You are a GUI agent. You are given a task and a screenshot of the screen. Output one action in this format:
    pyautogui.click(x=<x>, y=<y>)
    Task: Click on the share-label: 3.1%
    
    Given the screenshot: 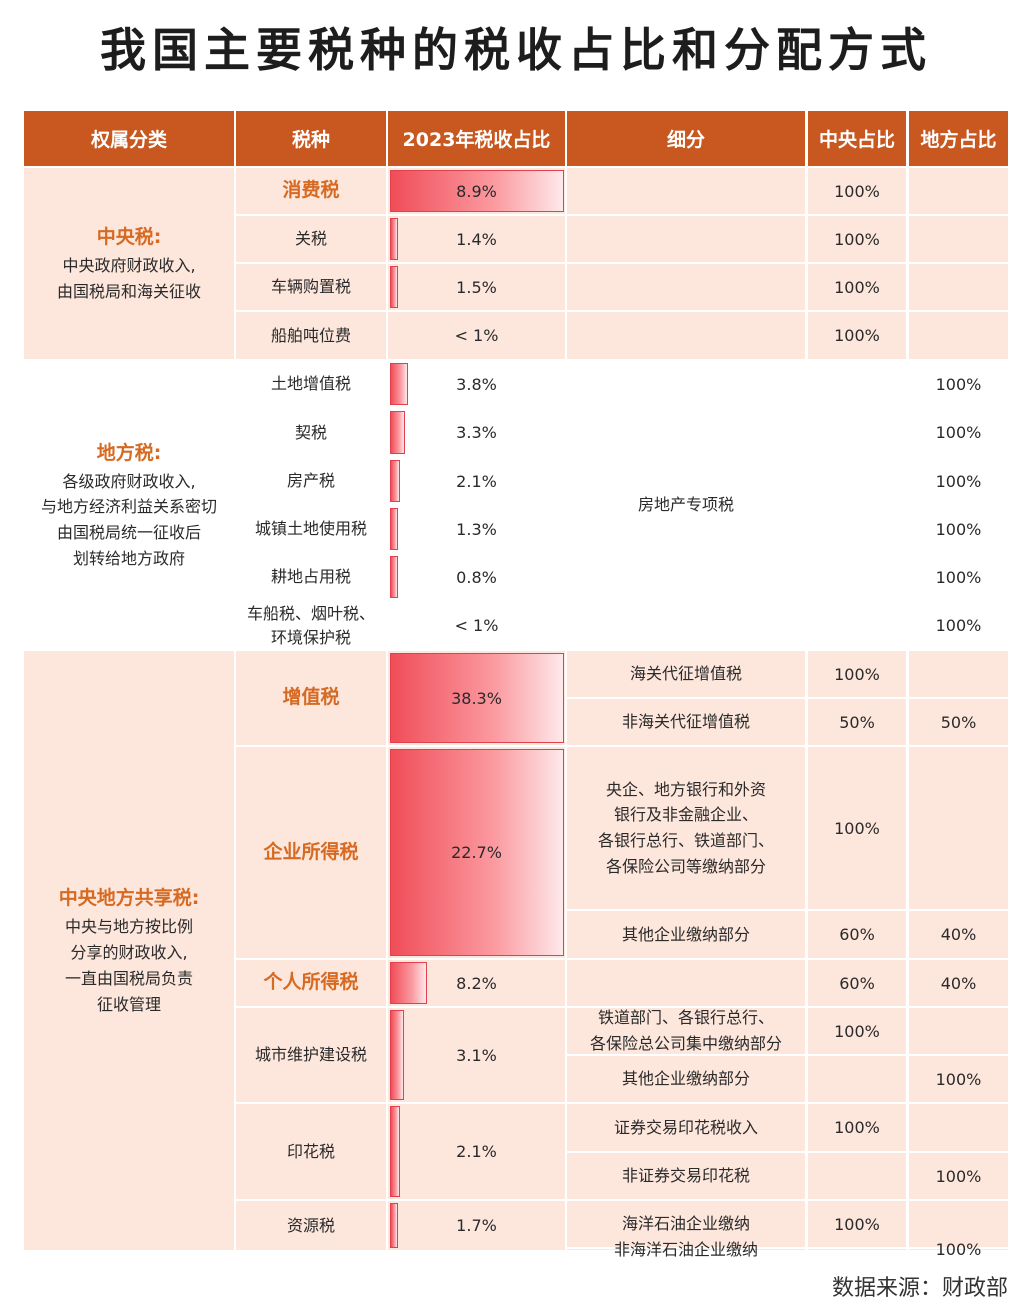 What is the action you would take?
    pyautogui.click(x=476, y=1055)
    